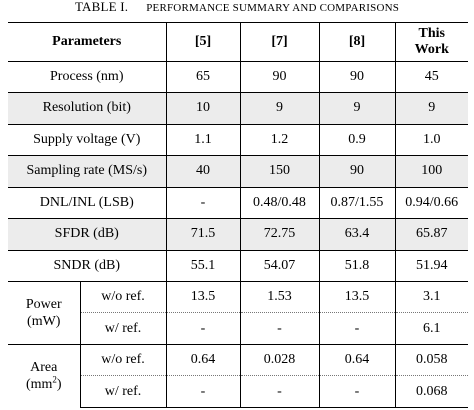  What do you see at coordinates (431, 296) in the screenshot?
I see `cell: 3.1` at bounding box center [431, 296].